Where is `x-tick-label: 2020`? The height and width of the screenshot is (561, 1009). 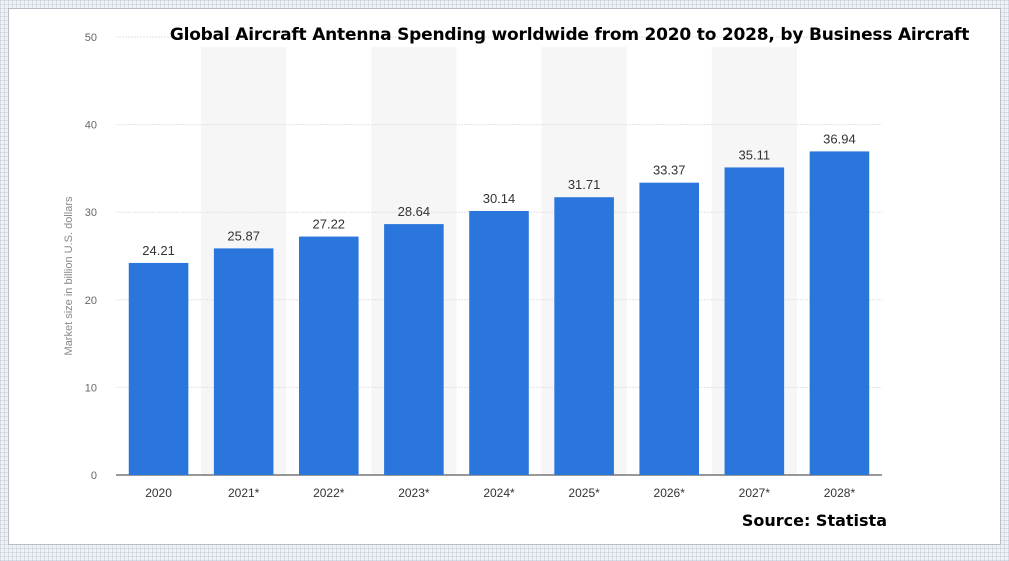
x-tick-label: 2020 is located at coordinates (158, 493).